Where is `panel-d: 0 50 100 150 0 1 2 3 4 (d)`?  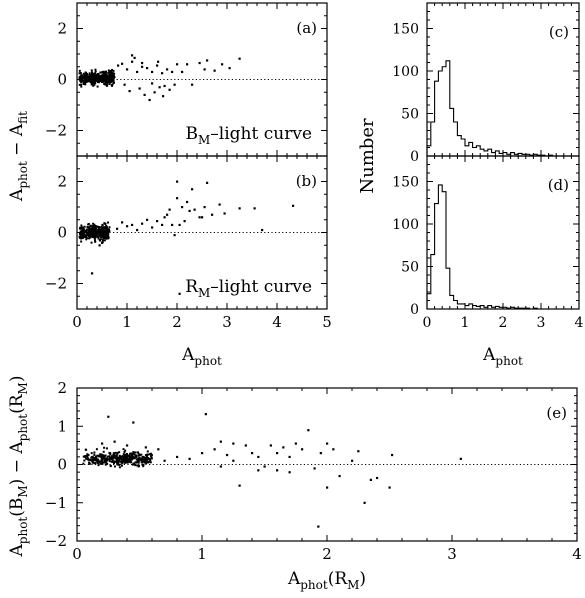 panel-d: 0 50 100 150 0 1 2 3 4 (d) is located at coordinates (488, 243).